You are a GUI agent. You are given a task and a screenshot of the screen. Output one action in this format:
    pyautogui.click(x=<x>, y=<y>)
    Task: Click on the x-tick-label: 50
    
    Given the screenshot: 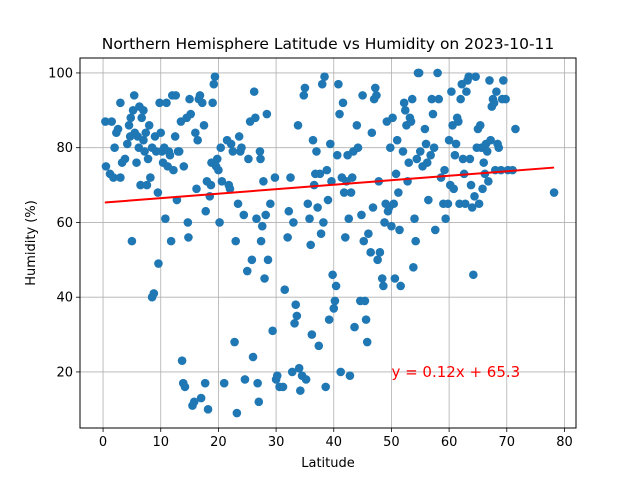 What is the action you would take?
    pyautogui.click(x=391, y=442)
    